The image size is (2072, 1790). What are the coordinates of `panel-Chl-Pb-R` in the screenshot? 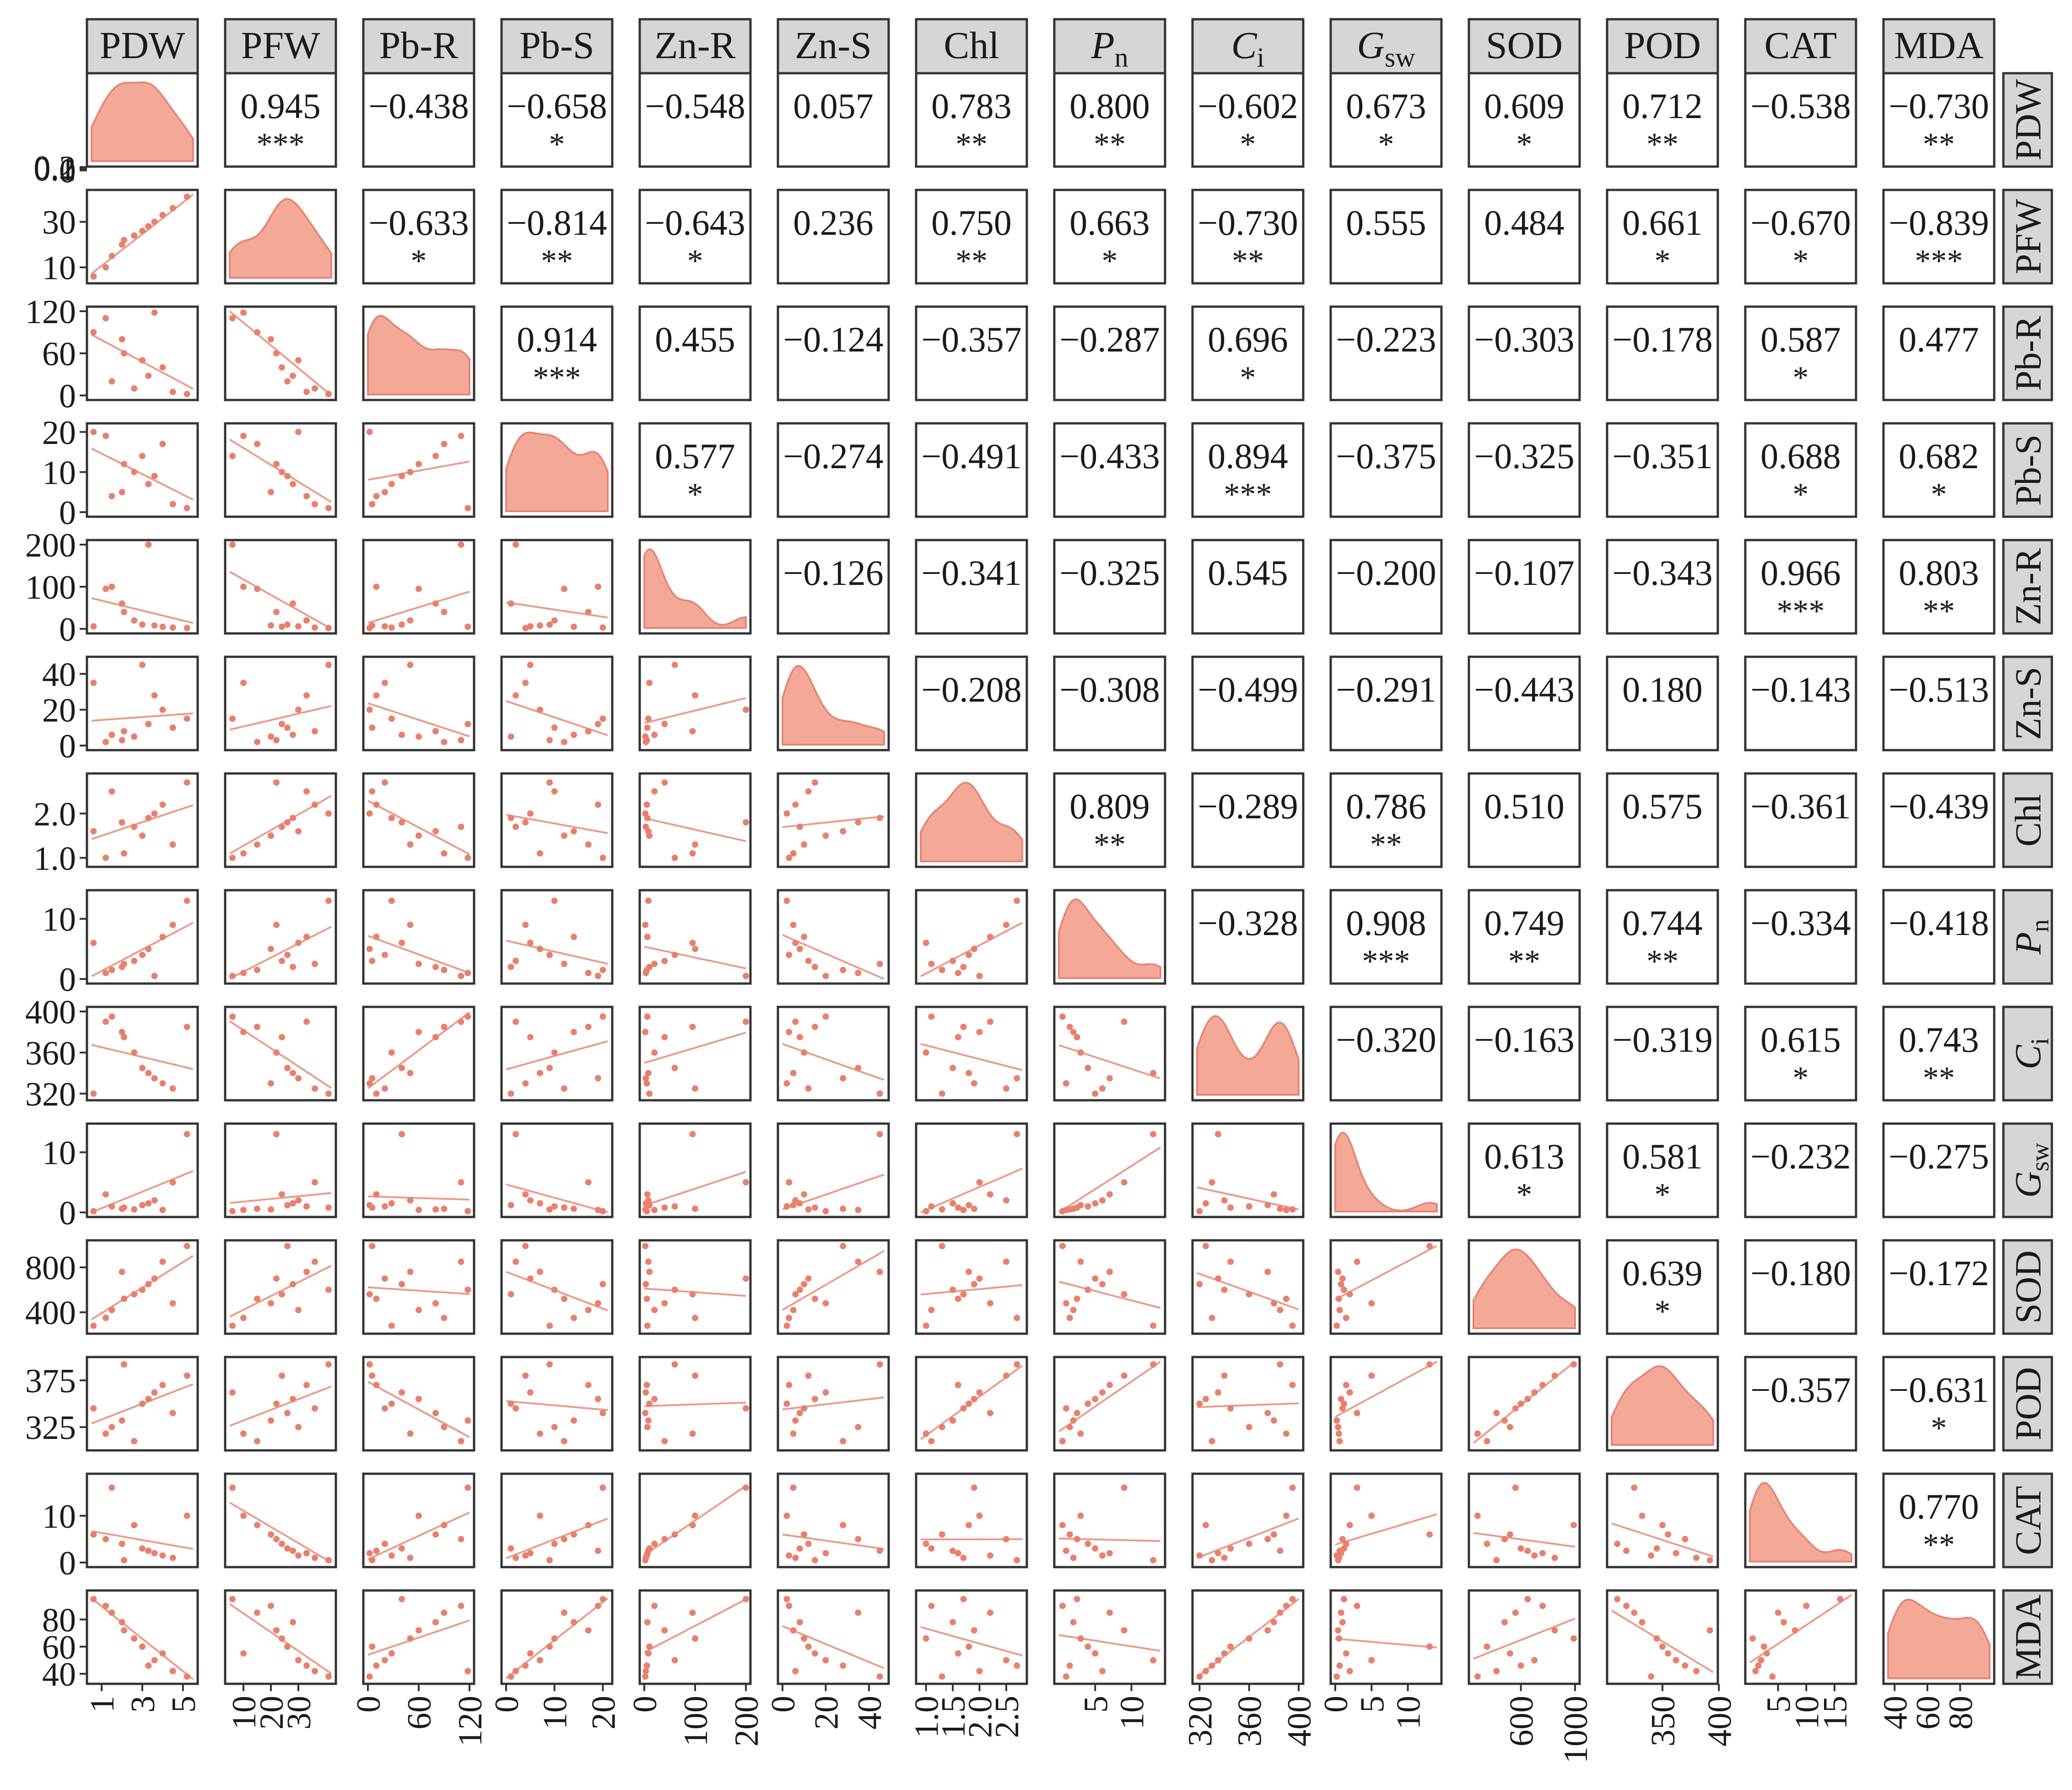 It's located at (418, 820).